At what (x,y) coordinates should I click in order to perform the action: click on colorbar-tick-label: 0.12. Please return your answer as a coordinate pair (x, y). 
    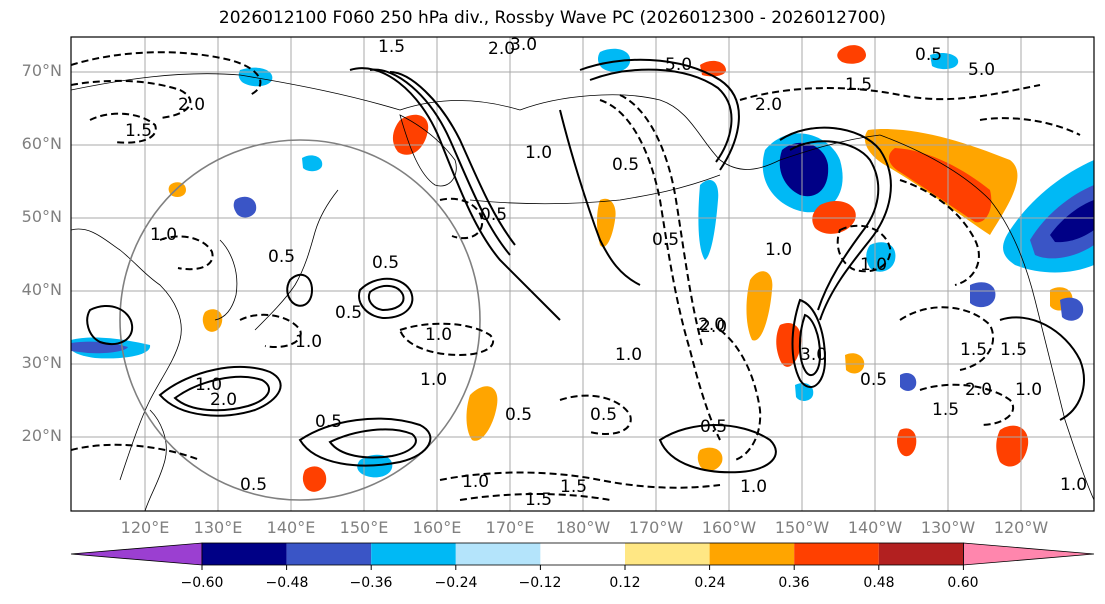
    Looking at the image, I should click on (625, 583).